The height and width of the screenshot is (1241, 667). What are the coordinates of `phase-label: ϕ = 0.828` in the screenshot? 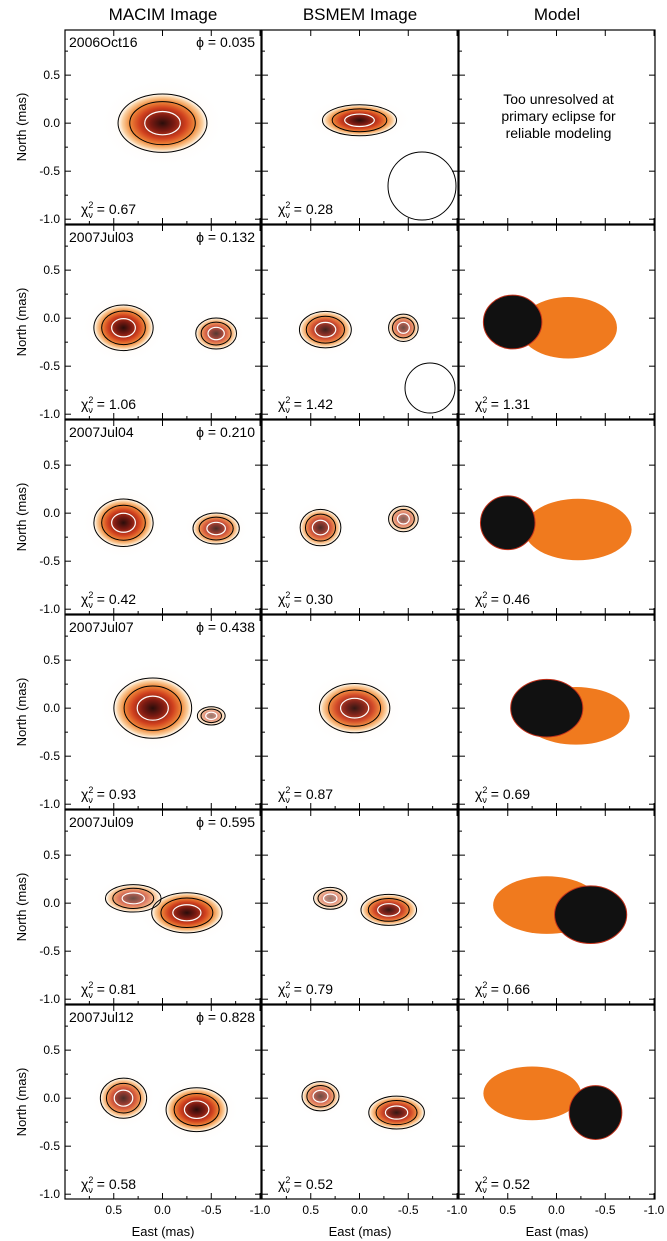 It's located at (225, 1017).